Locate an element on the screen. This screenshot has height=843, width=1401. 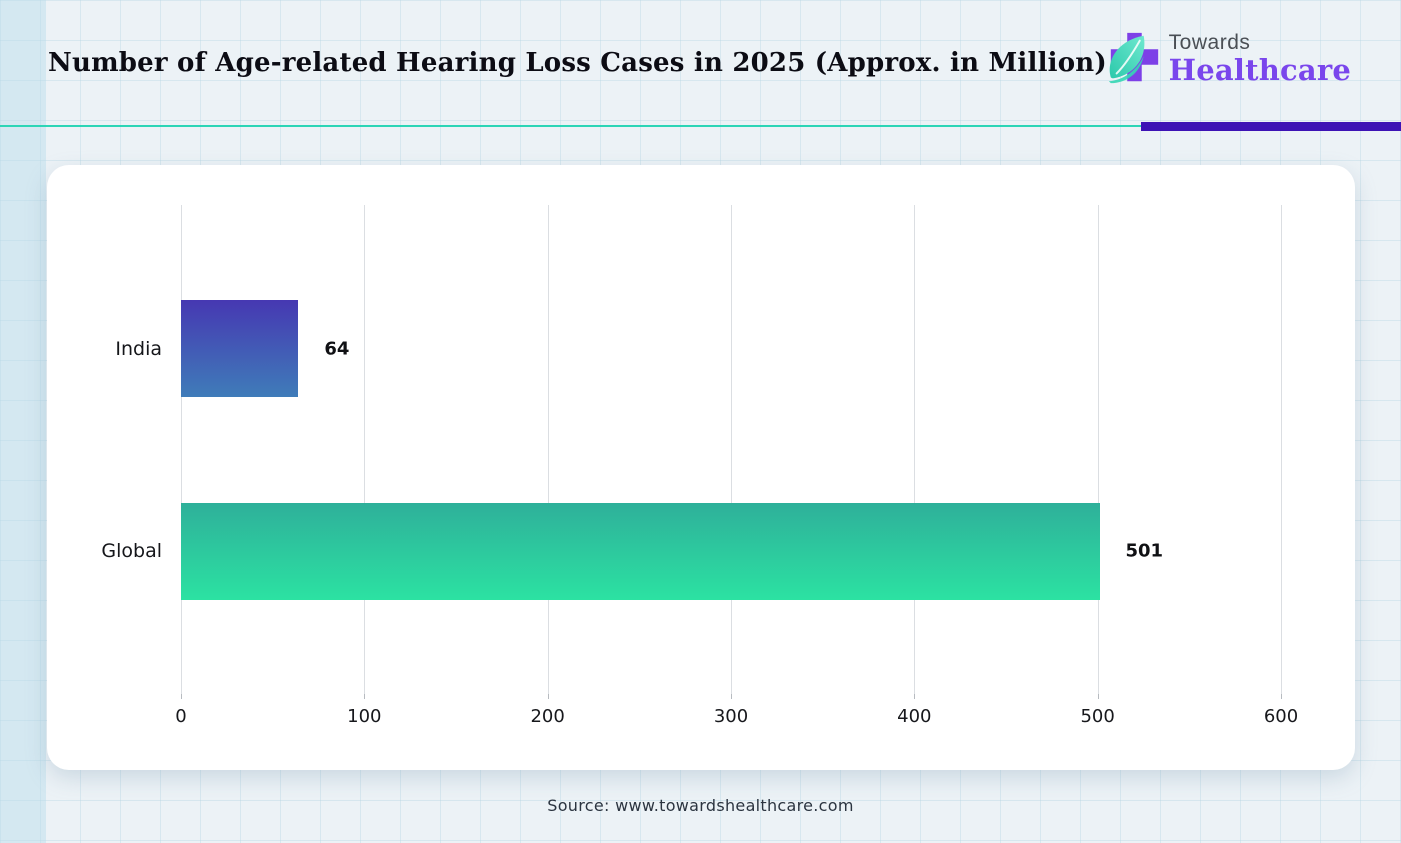
category-label-india: India is located at coordinates (138, 348).